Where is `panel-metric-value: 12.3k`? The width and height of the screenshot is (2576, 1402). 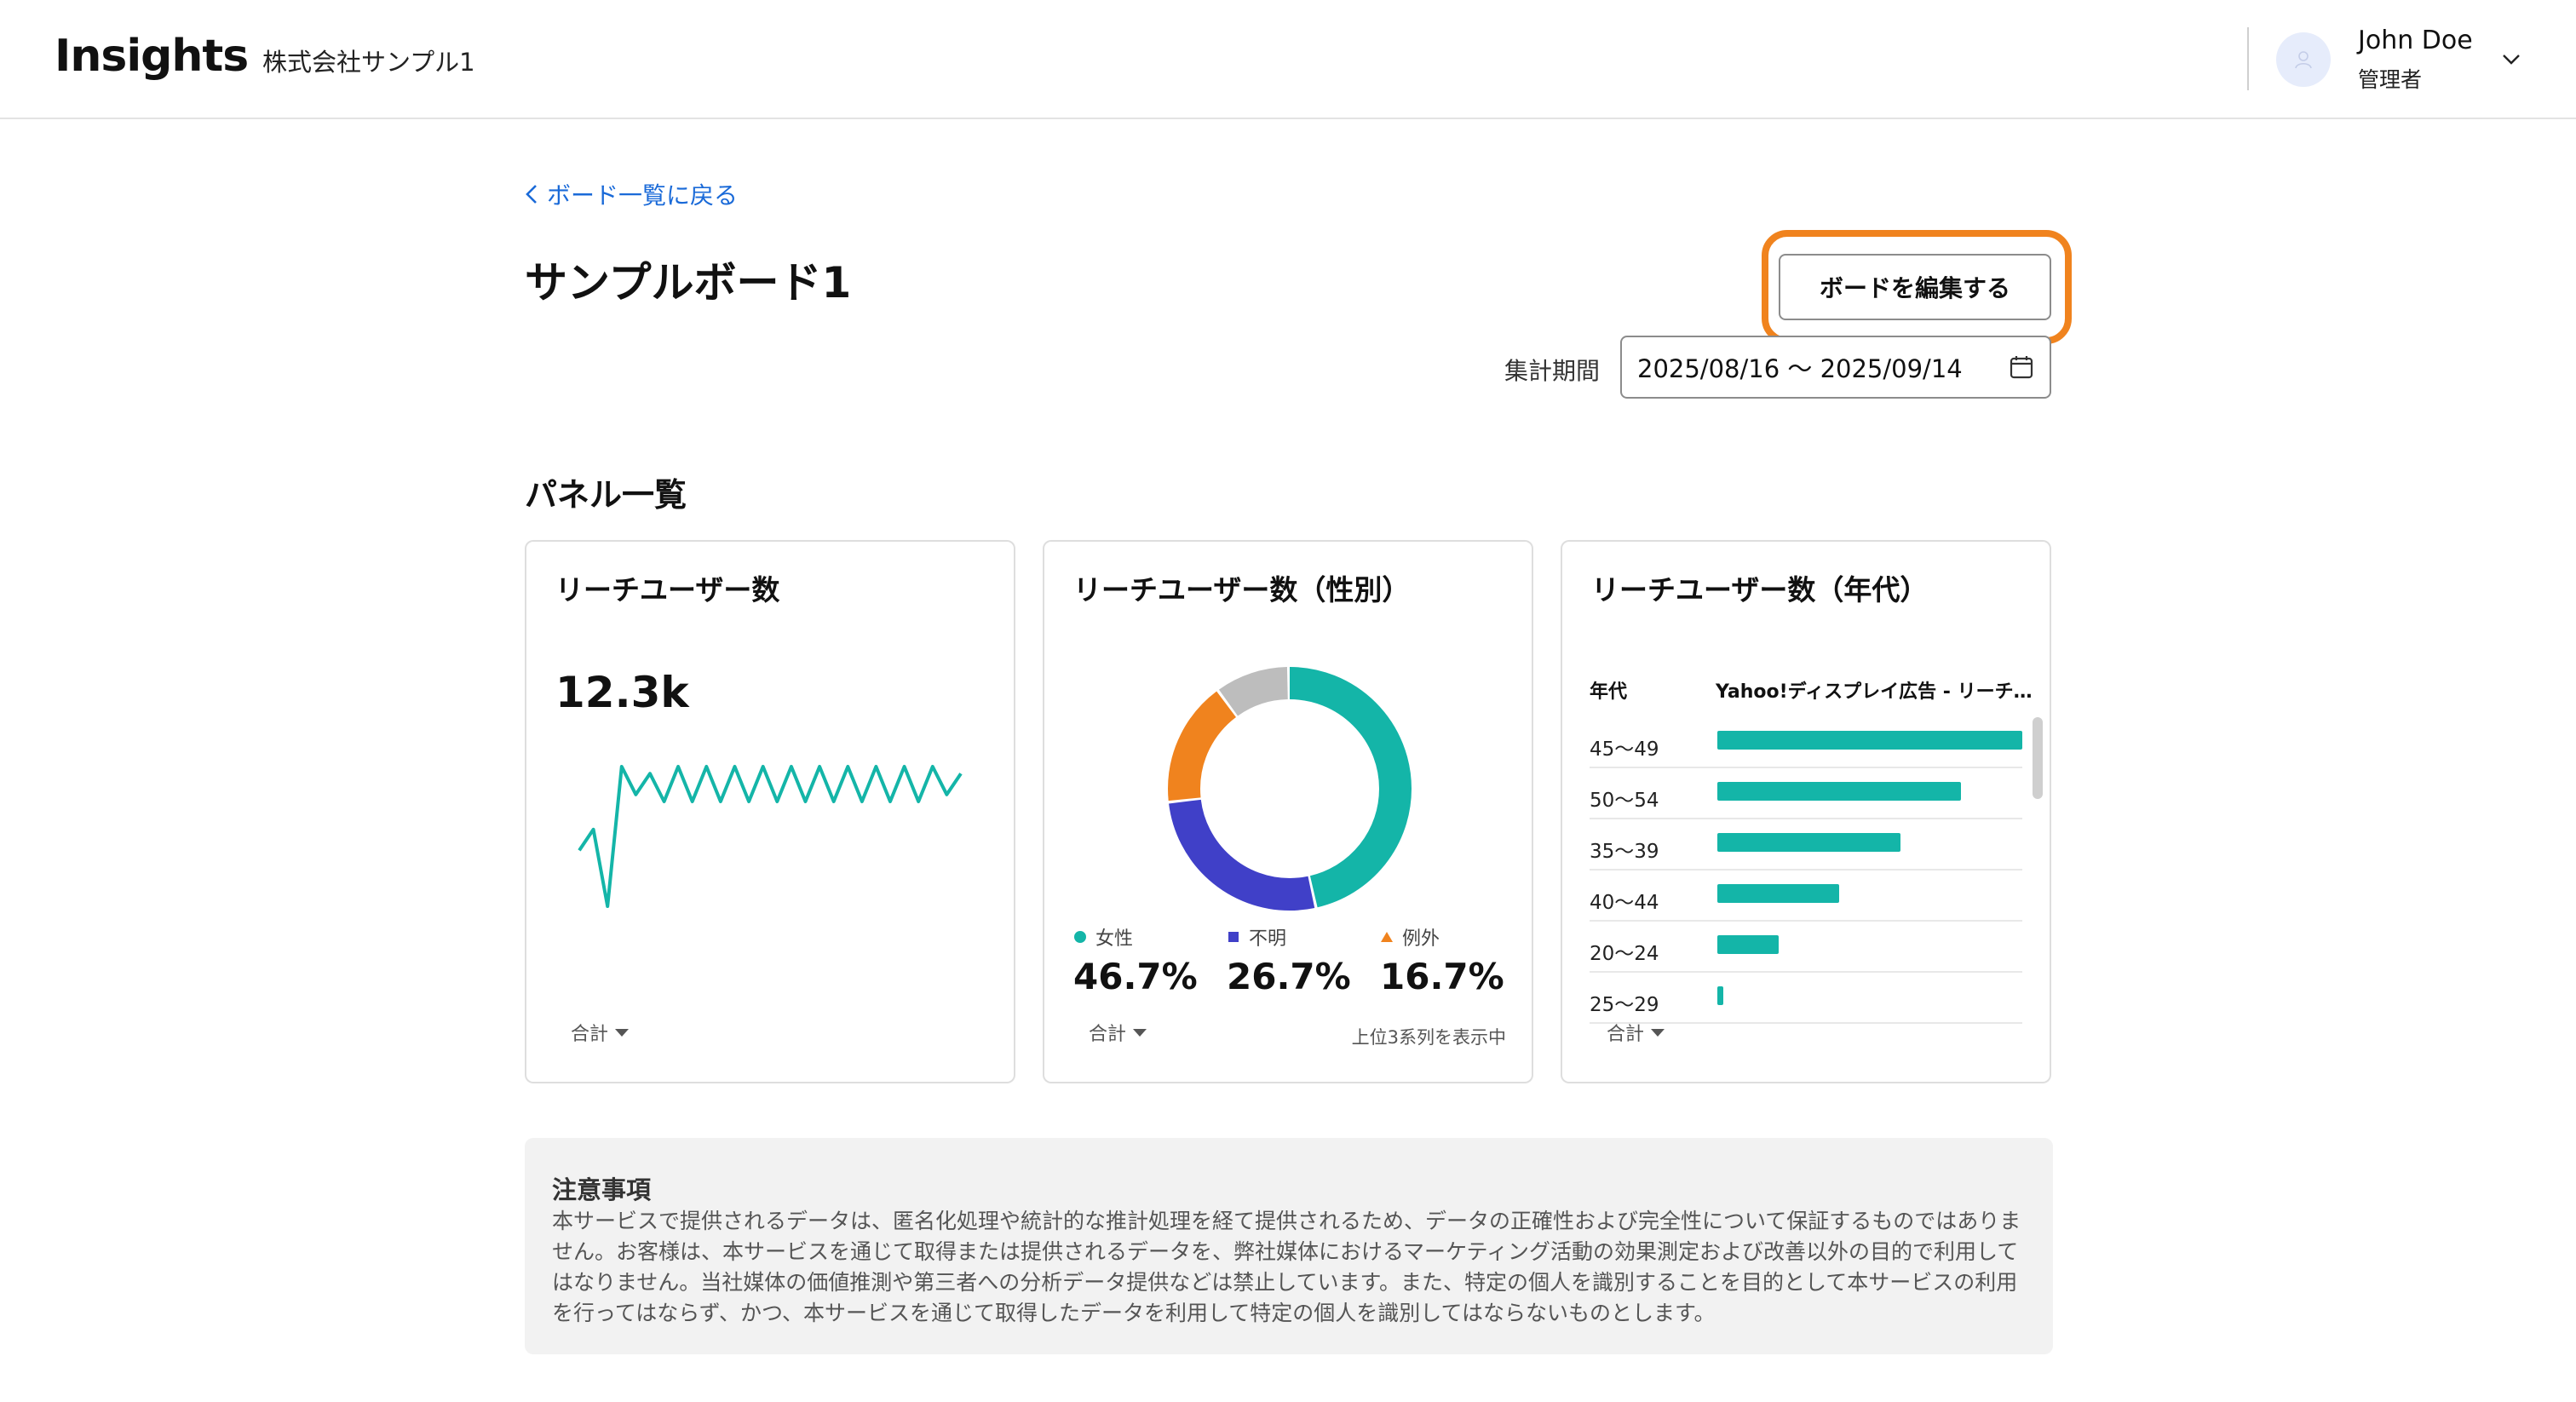
panel-metric-value: 12.3k is located at coordinates (622, 692).